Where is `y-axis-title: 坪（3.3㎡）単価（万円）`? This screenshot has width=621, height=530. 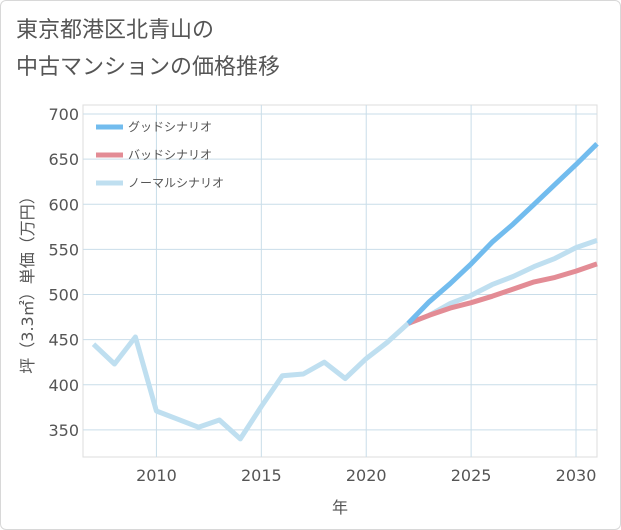
y-axis-title: 坪（3.3㎡）単価（万円） is located at coordinates (27, 280).